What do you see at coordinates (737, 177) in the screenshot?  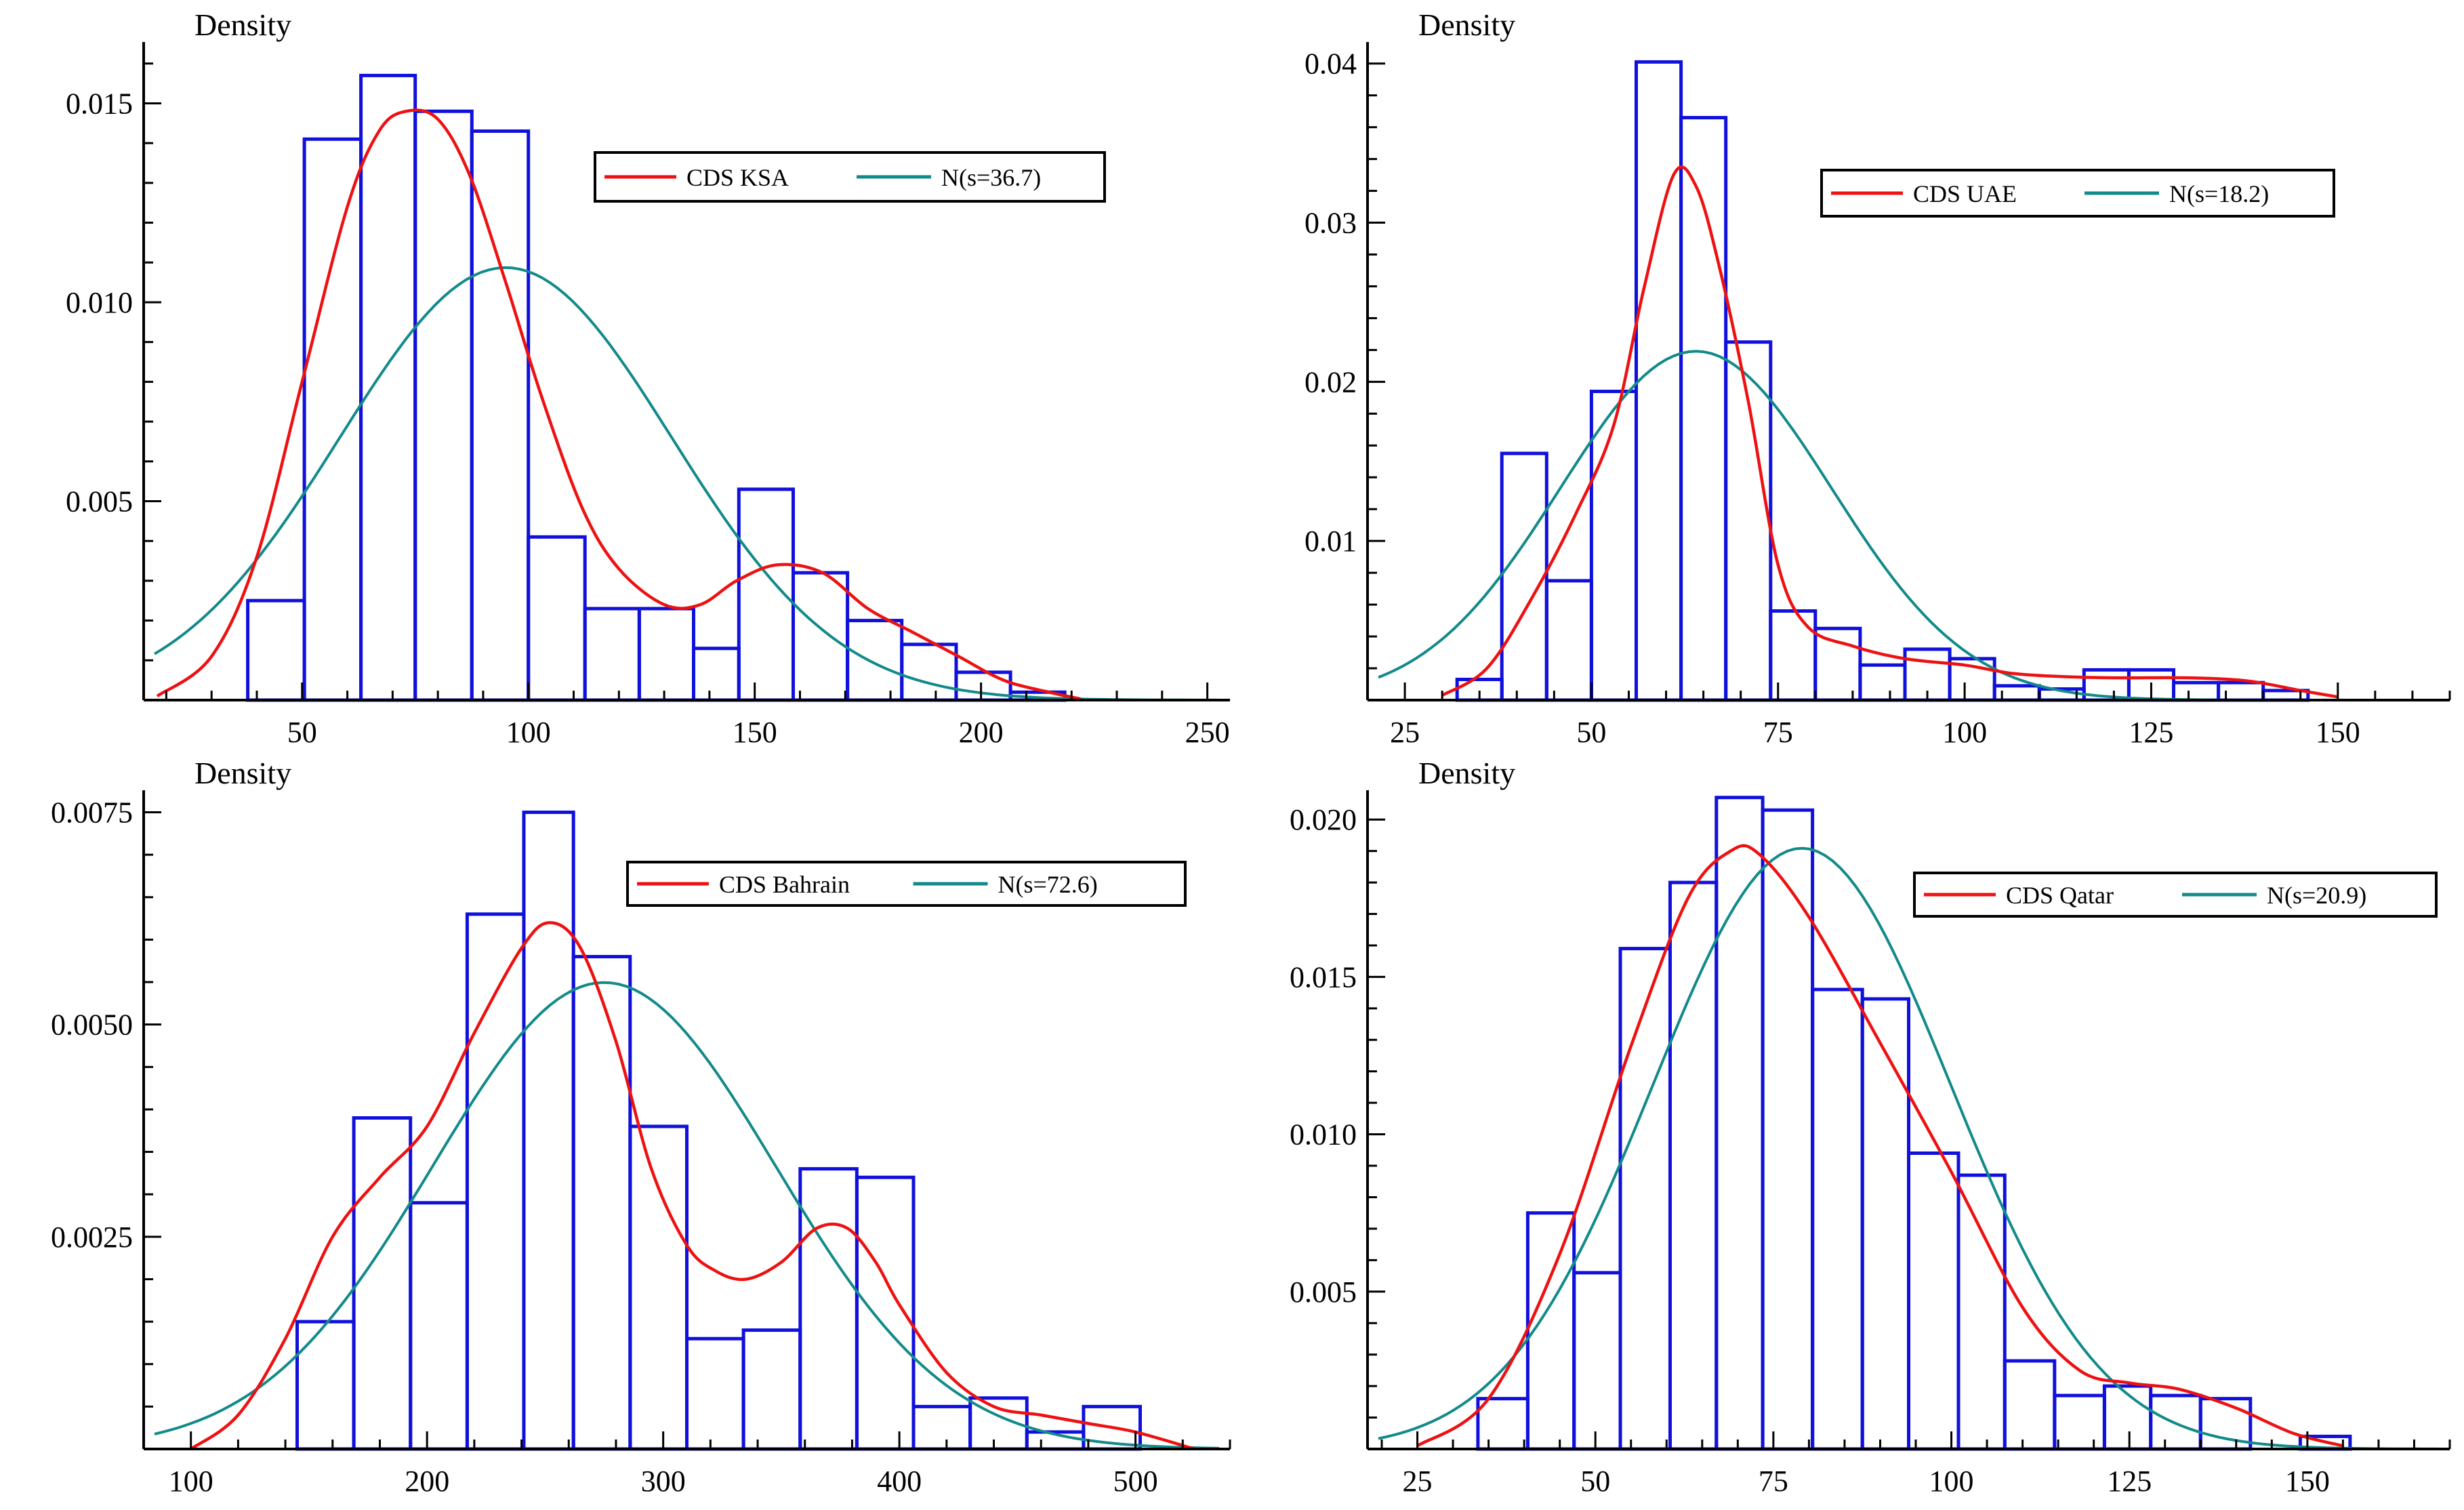 I see `legend-kde-label: CDS KSA` at bounding box center [737, 177].